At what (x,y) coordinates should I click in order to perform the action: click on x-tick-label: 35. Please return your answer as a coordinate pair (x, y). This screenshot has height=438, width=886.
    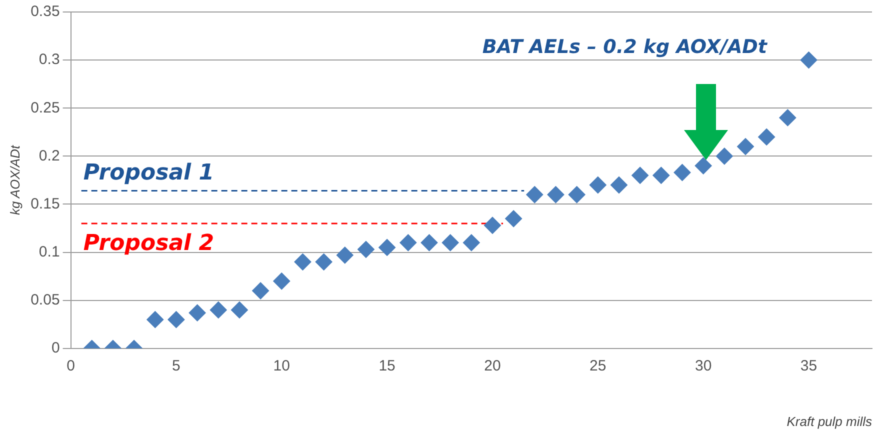
    Looking at the image, I should click on (809, 366).